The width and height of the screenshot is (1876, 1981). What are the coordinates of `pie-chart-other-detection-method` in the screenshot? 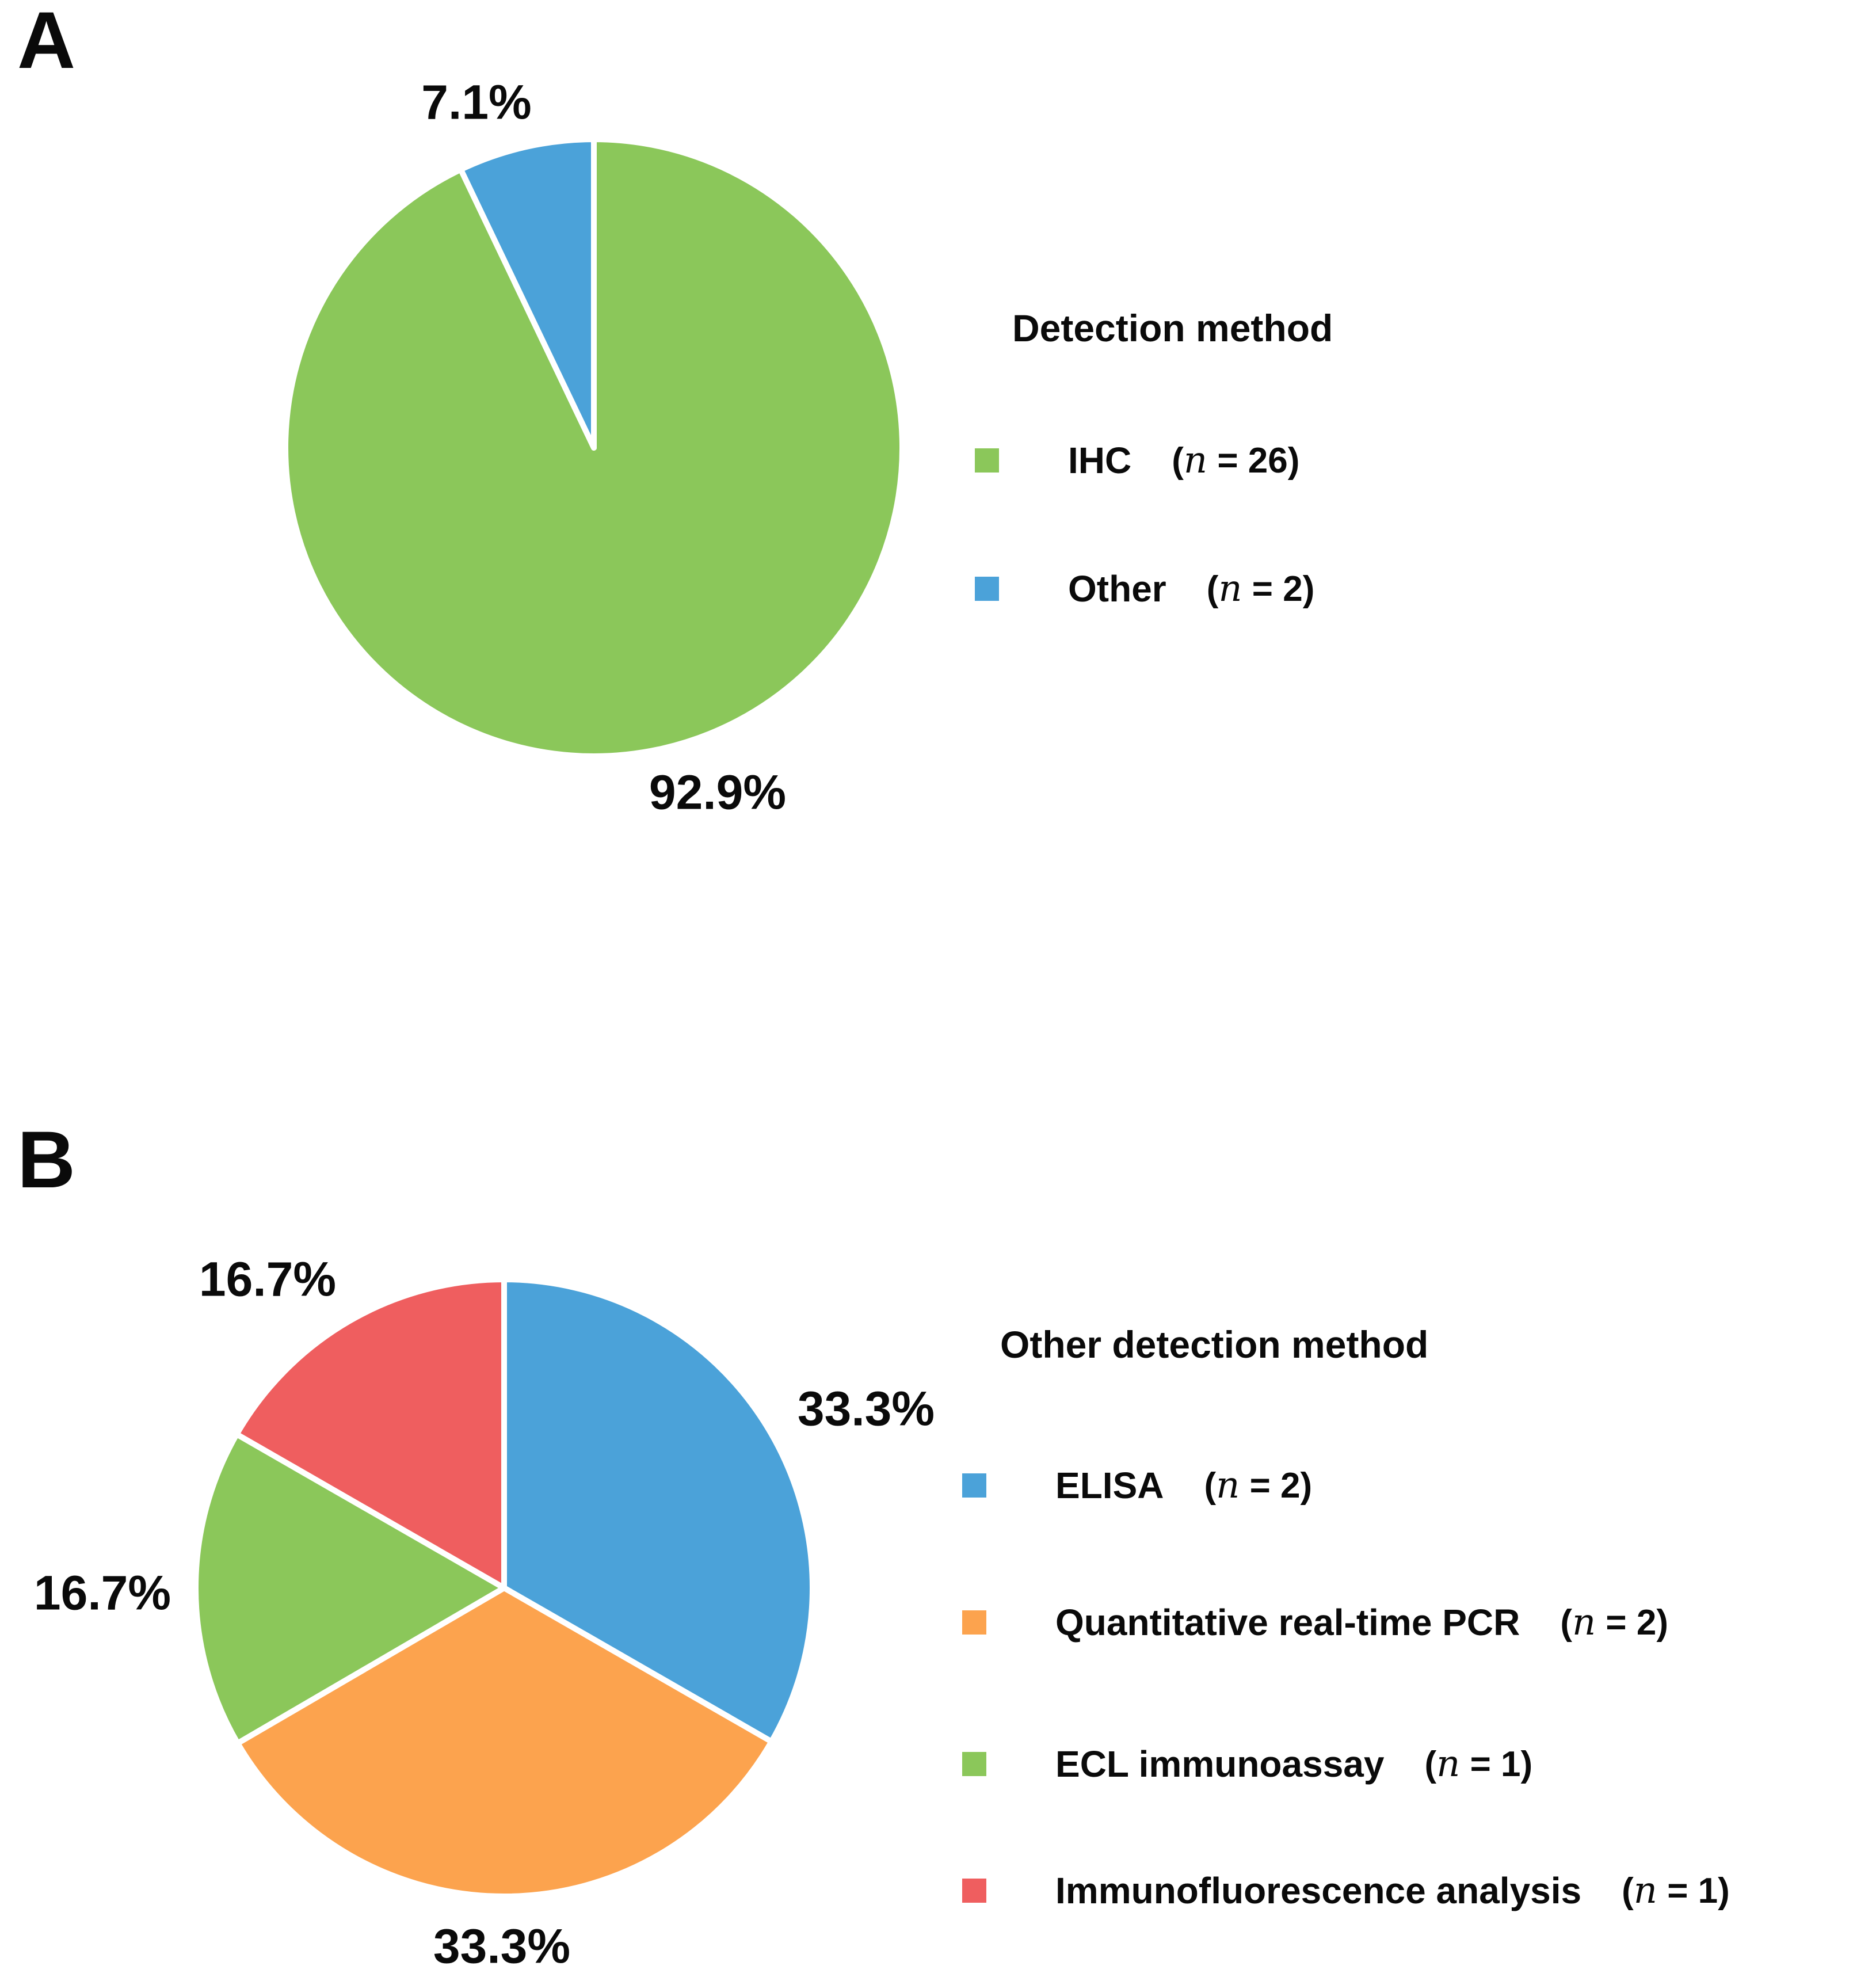 It's located at (504, 1588).